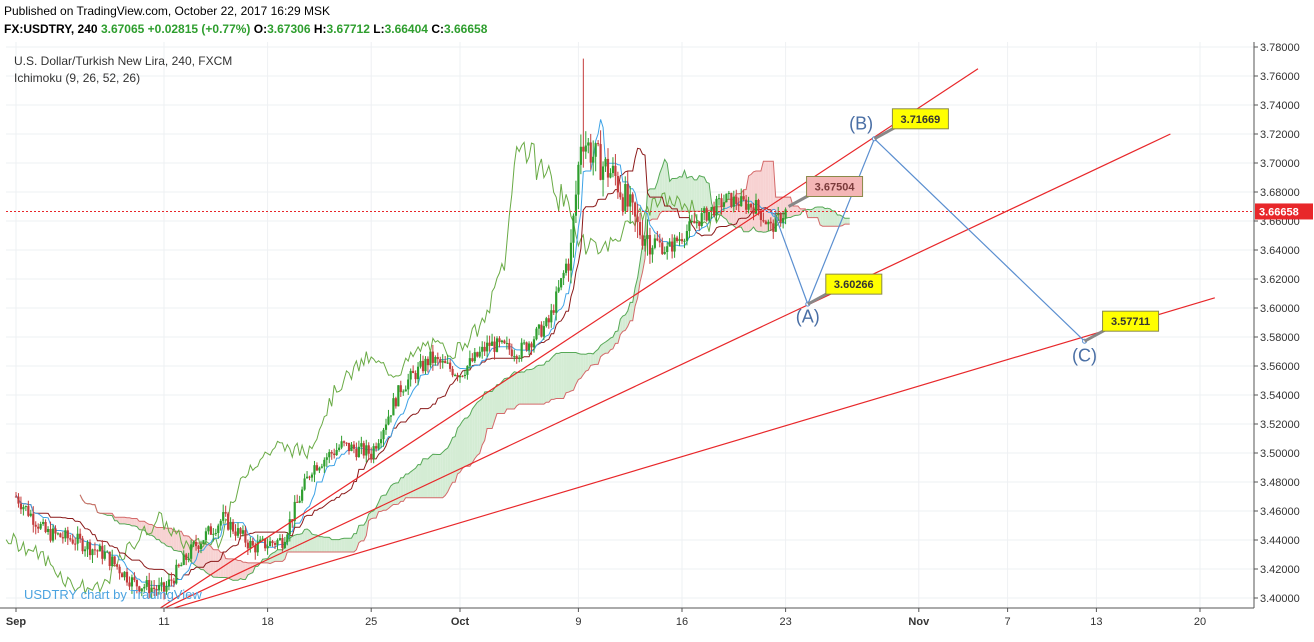  I want to click on callout-value: 3.57711, so click(1130, 322).